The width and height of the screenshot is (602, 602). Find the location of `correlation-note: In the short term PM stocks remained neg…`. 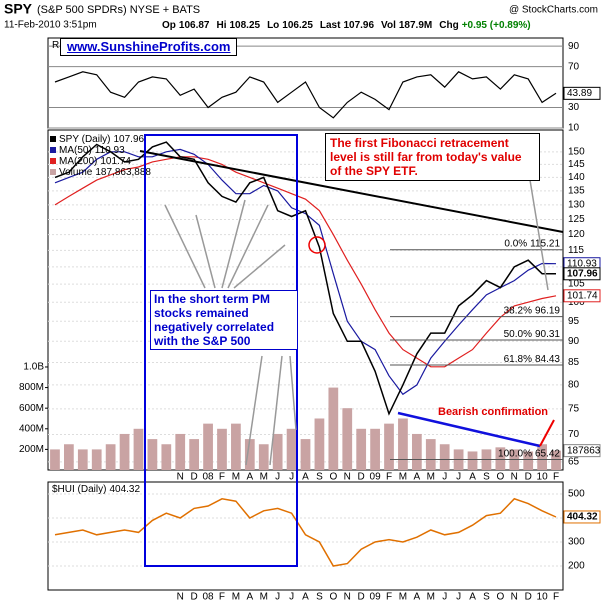

correlation-note: In the short term PM stocks remained neg… is located at coordinates (224, 320).